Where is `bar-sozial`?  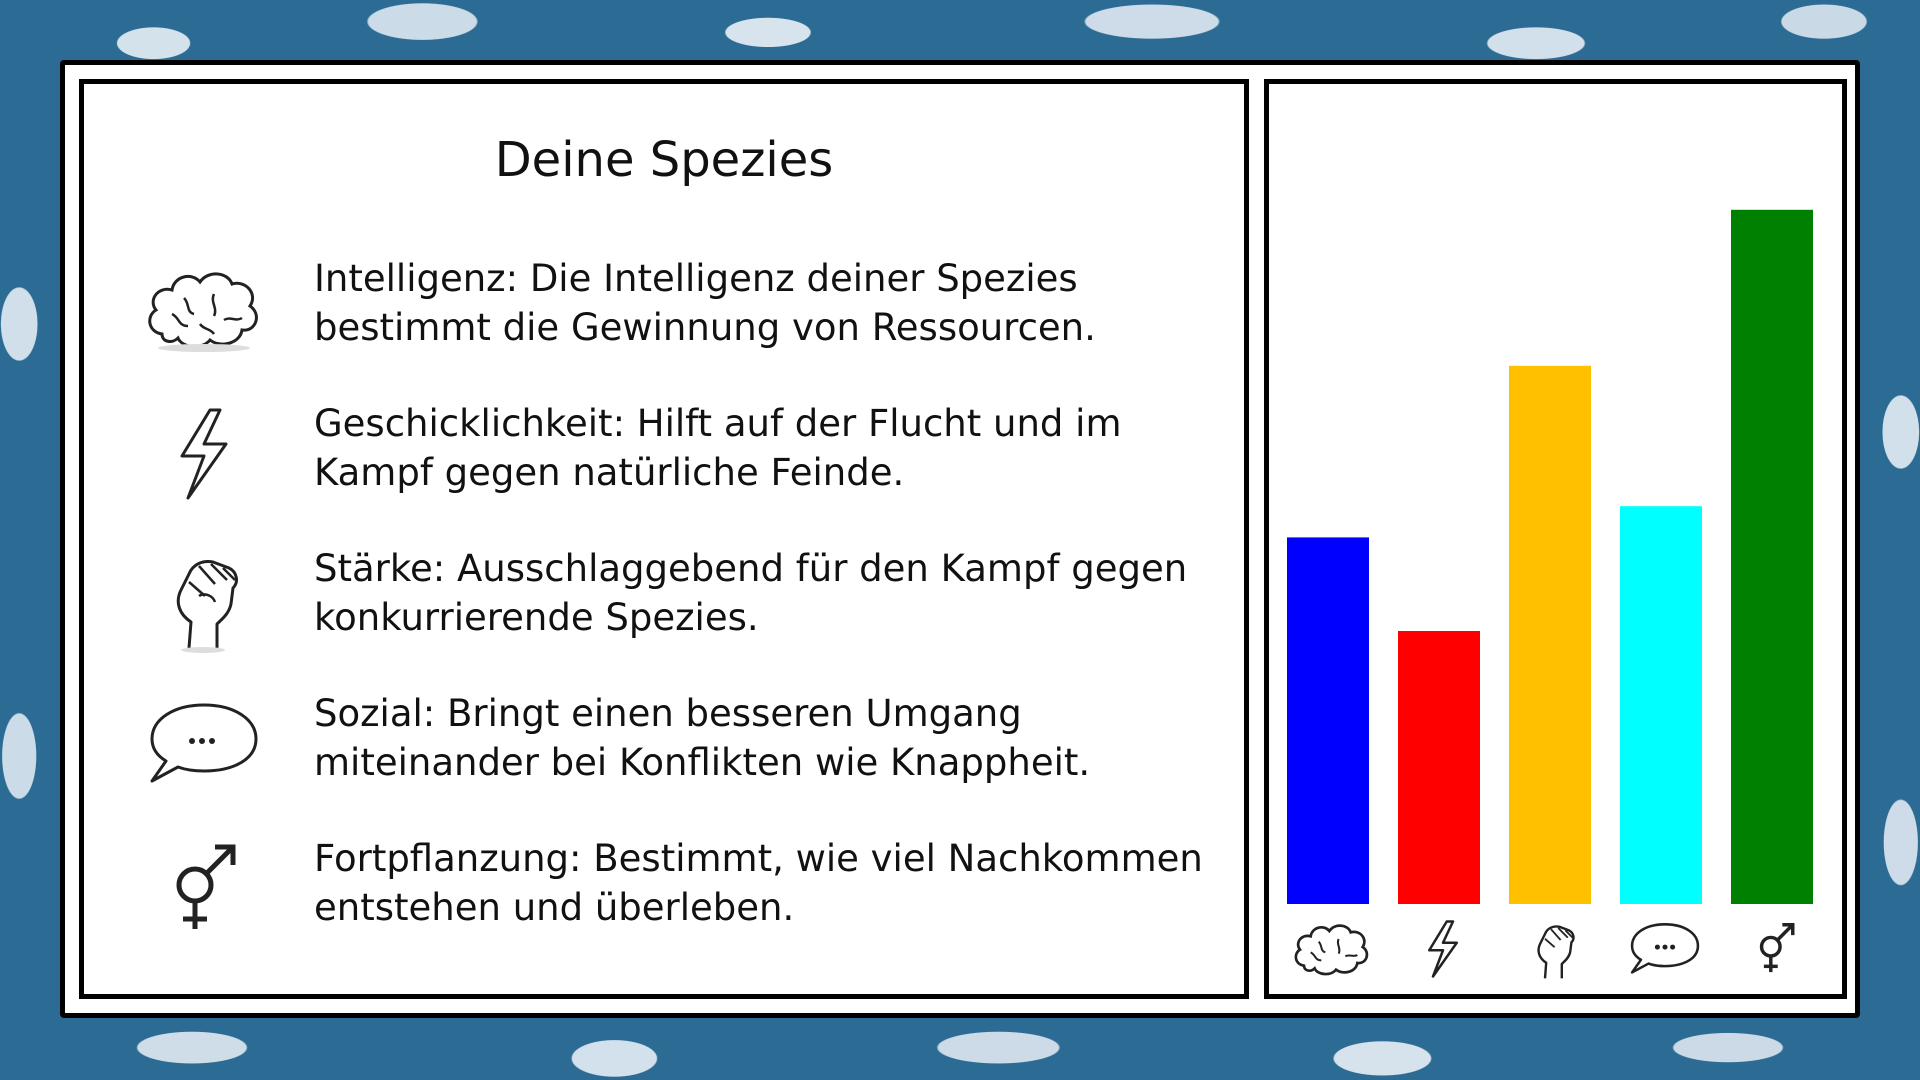
bar-sozial is located at coordinates (1661, 705).